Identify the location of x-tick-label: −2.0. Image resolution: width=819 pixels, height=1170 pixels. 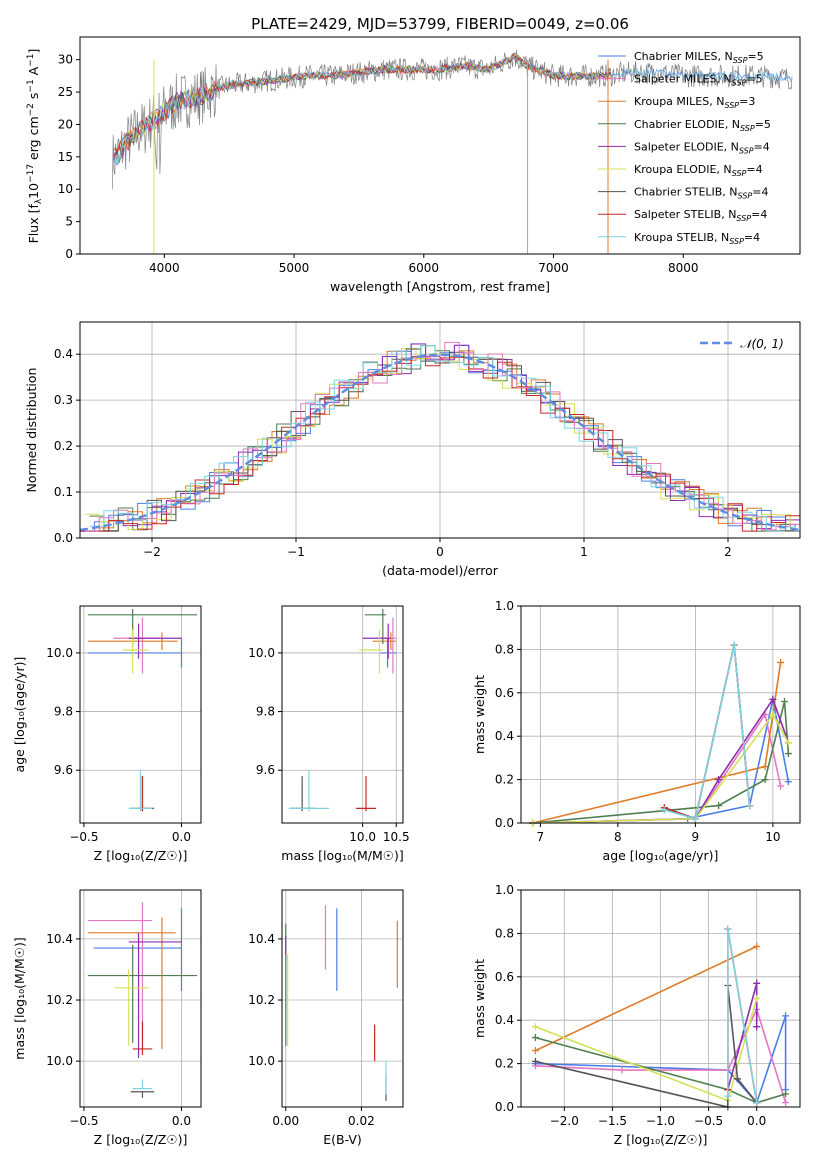
(564, 1121).